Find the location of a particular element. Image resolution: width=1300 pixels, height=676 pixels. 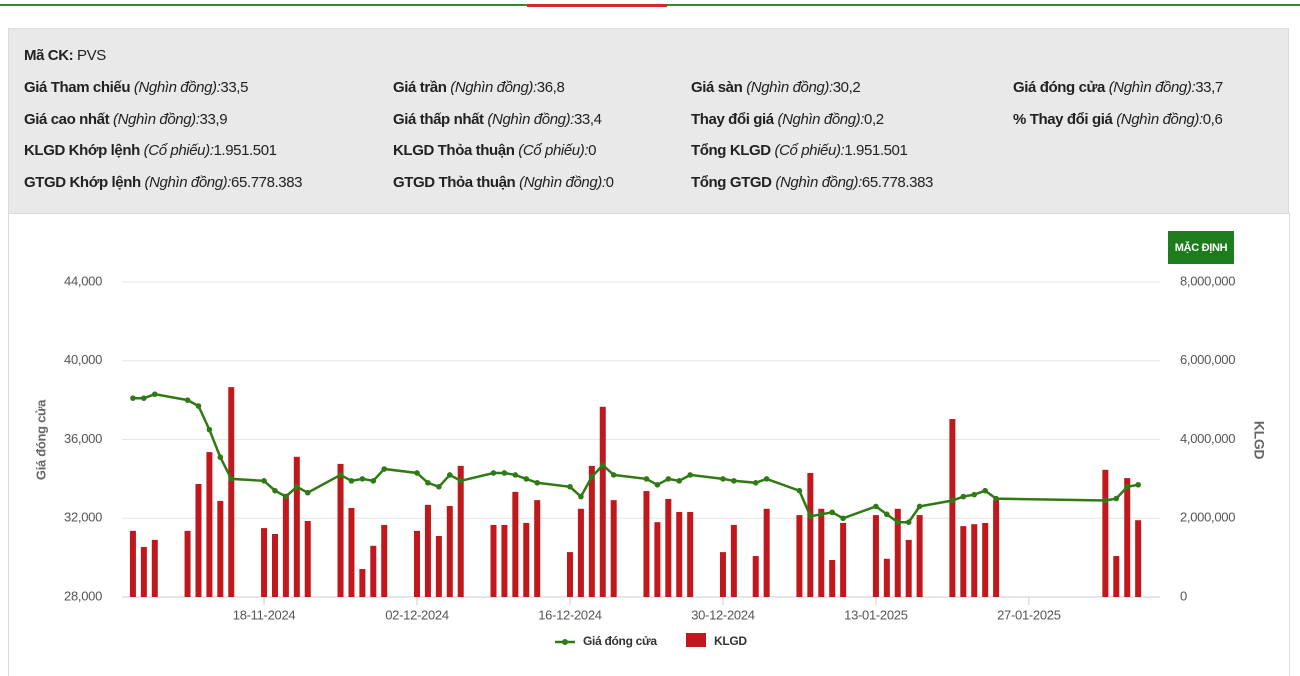

x-tick-label: 27-01-2025 is located at coordinates (1029, 614).